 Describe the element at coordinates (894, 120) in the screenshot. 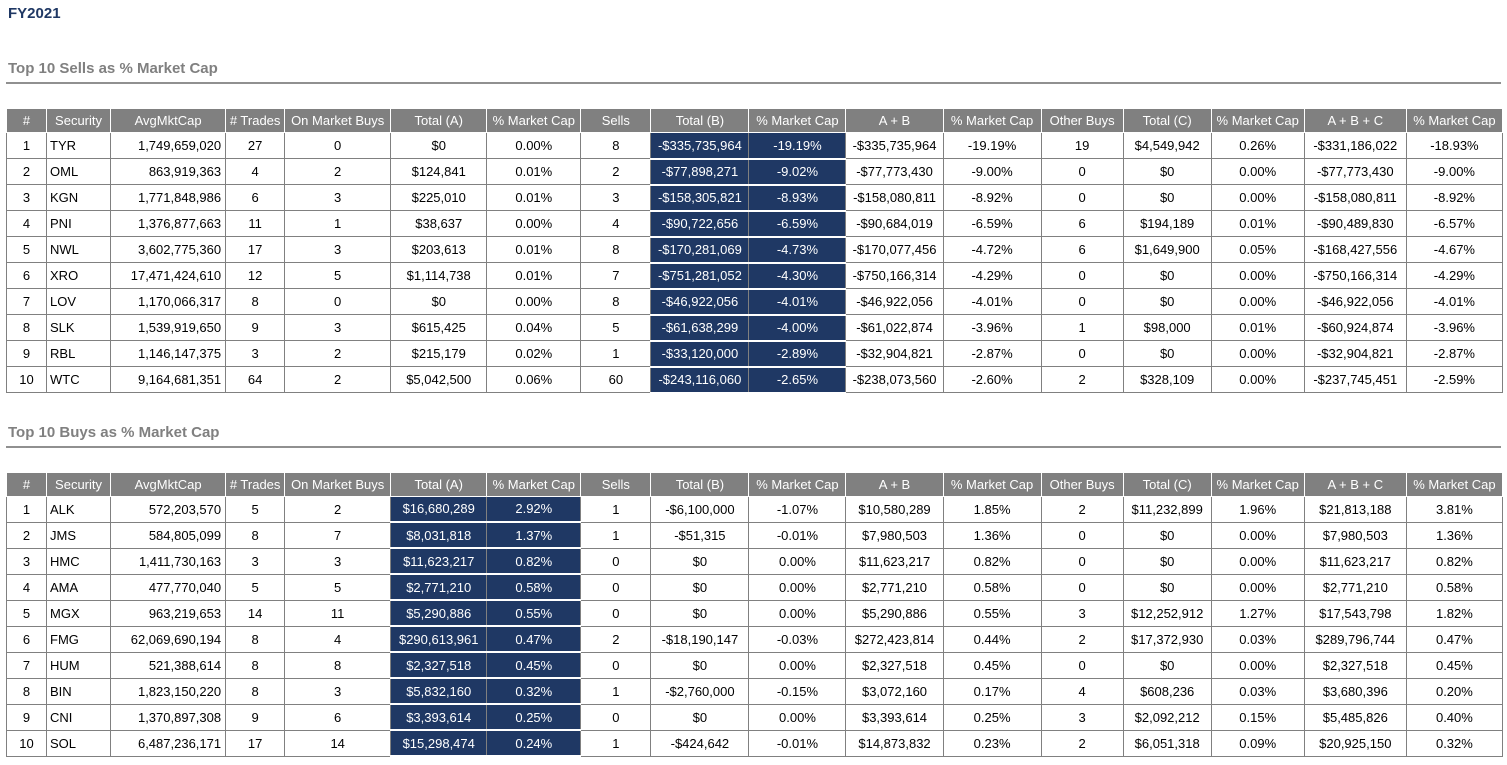

I see `column-header: A + B` at that location.